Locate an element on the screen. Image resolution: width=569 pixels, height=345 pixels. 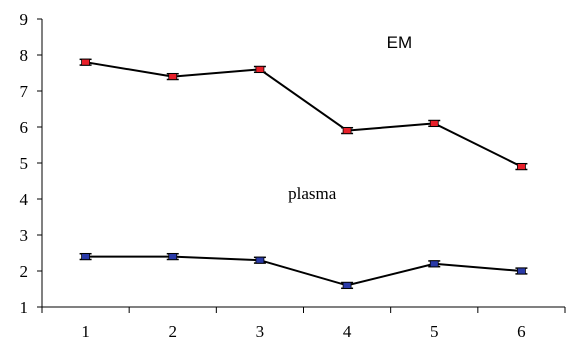
x-tick-label: 2 is located at coordinates (173, 331).